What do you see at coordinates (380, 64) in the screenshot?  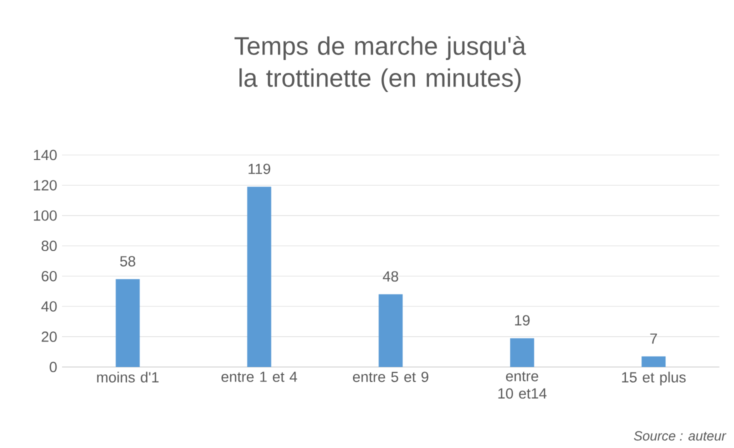 I see `chart-title: Temps de marche jusqu'à la trottinette (en minutes)` at bounding box center [380, 64].